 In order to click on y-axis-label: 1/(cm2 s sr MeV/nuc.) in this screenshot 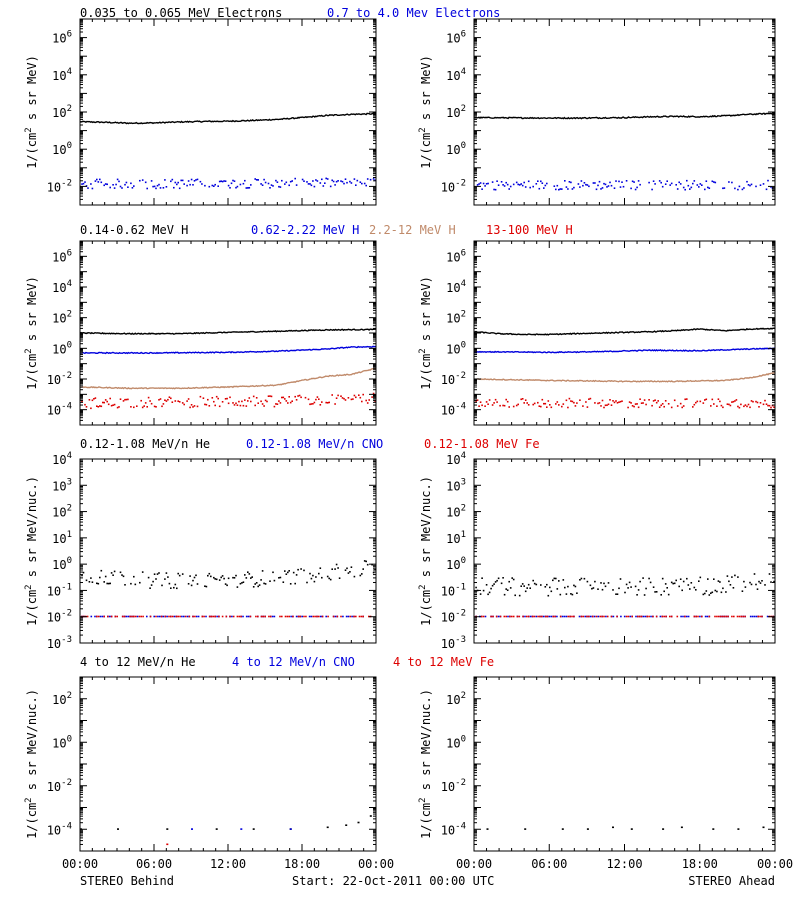, I will do `click(31, 764)`.